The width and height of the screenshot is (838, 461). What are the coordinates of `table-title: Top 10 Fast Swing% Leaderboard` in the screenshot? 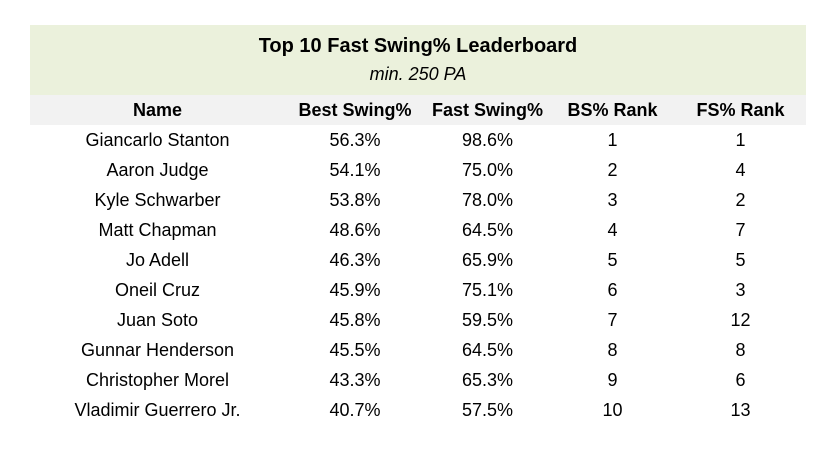 It's located at (418, 46).